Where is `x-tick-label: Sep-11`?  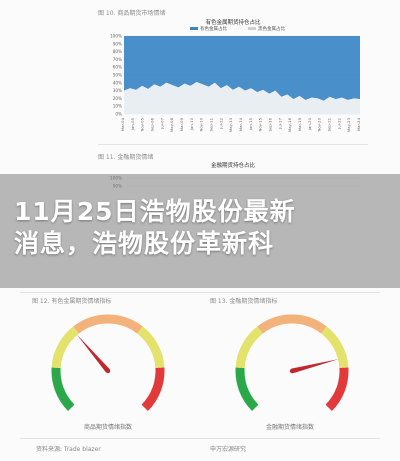 x-tick-label: Sep-11 is located at coordinates (211, 124).